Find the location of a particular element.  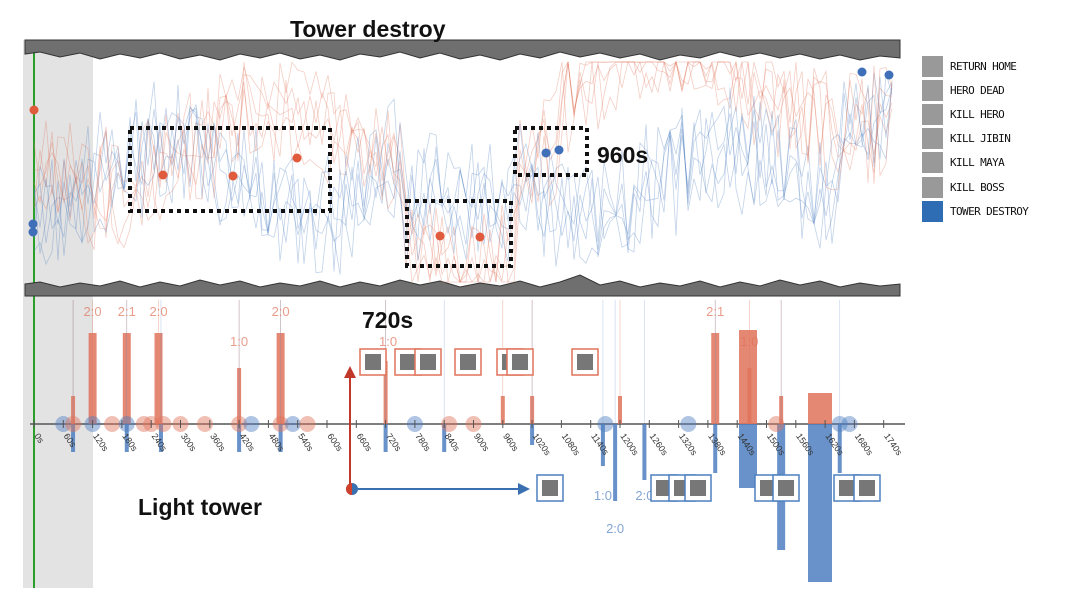

x-tick-label: 240s is located at coordinates (160, 442).